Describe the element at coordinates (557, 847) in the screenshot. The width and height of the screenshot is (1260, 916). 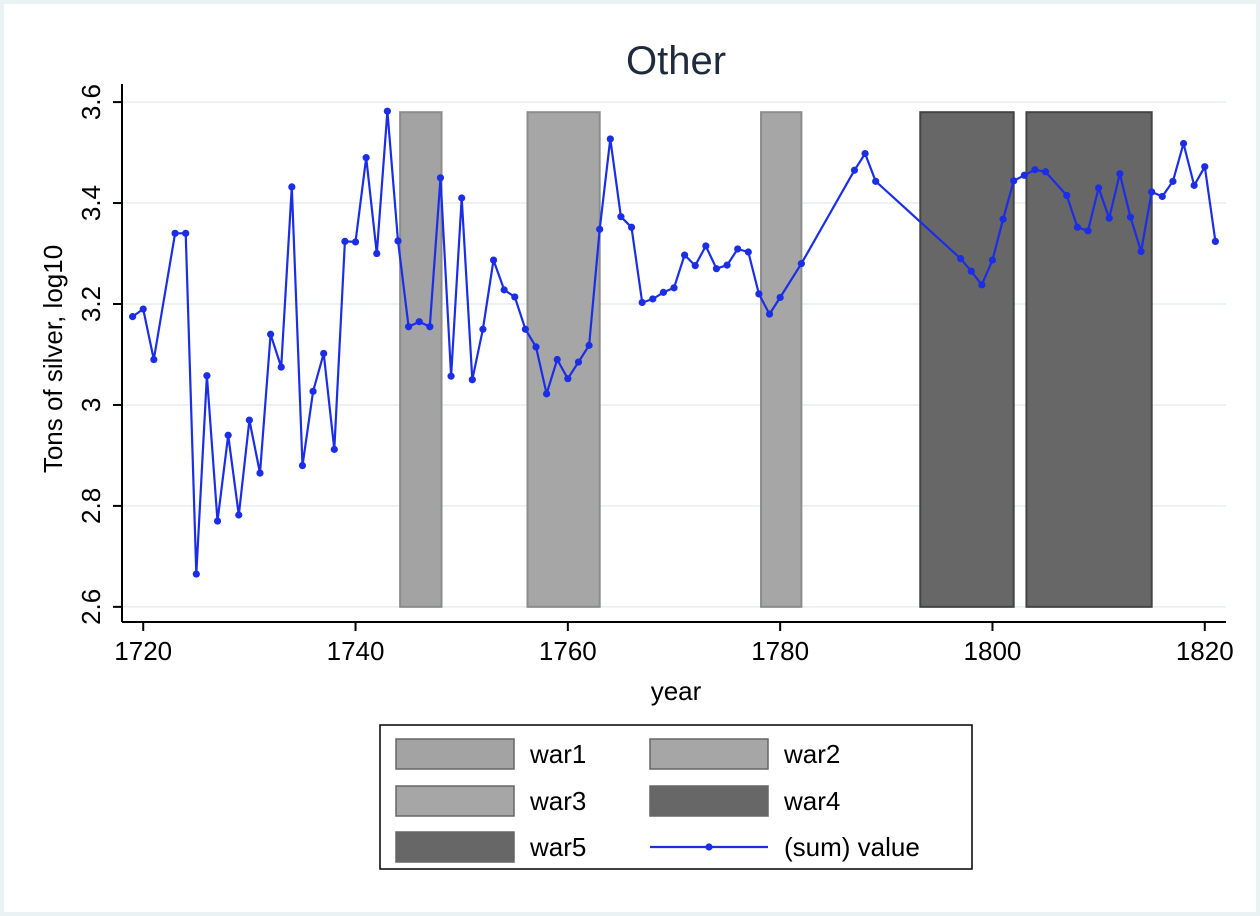
I see `legend-label: war5` at that location.